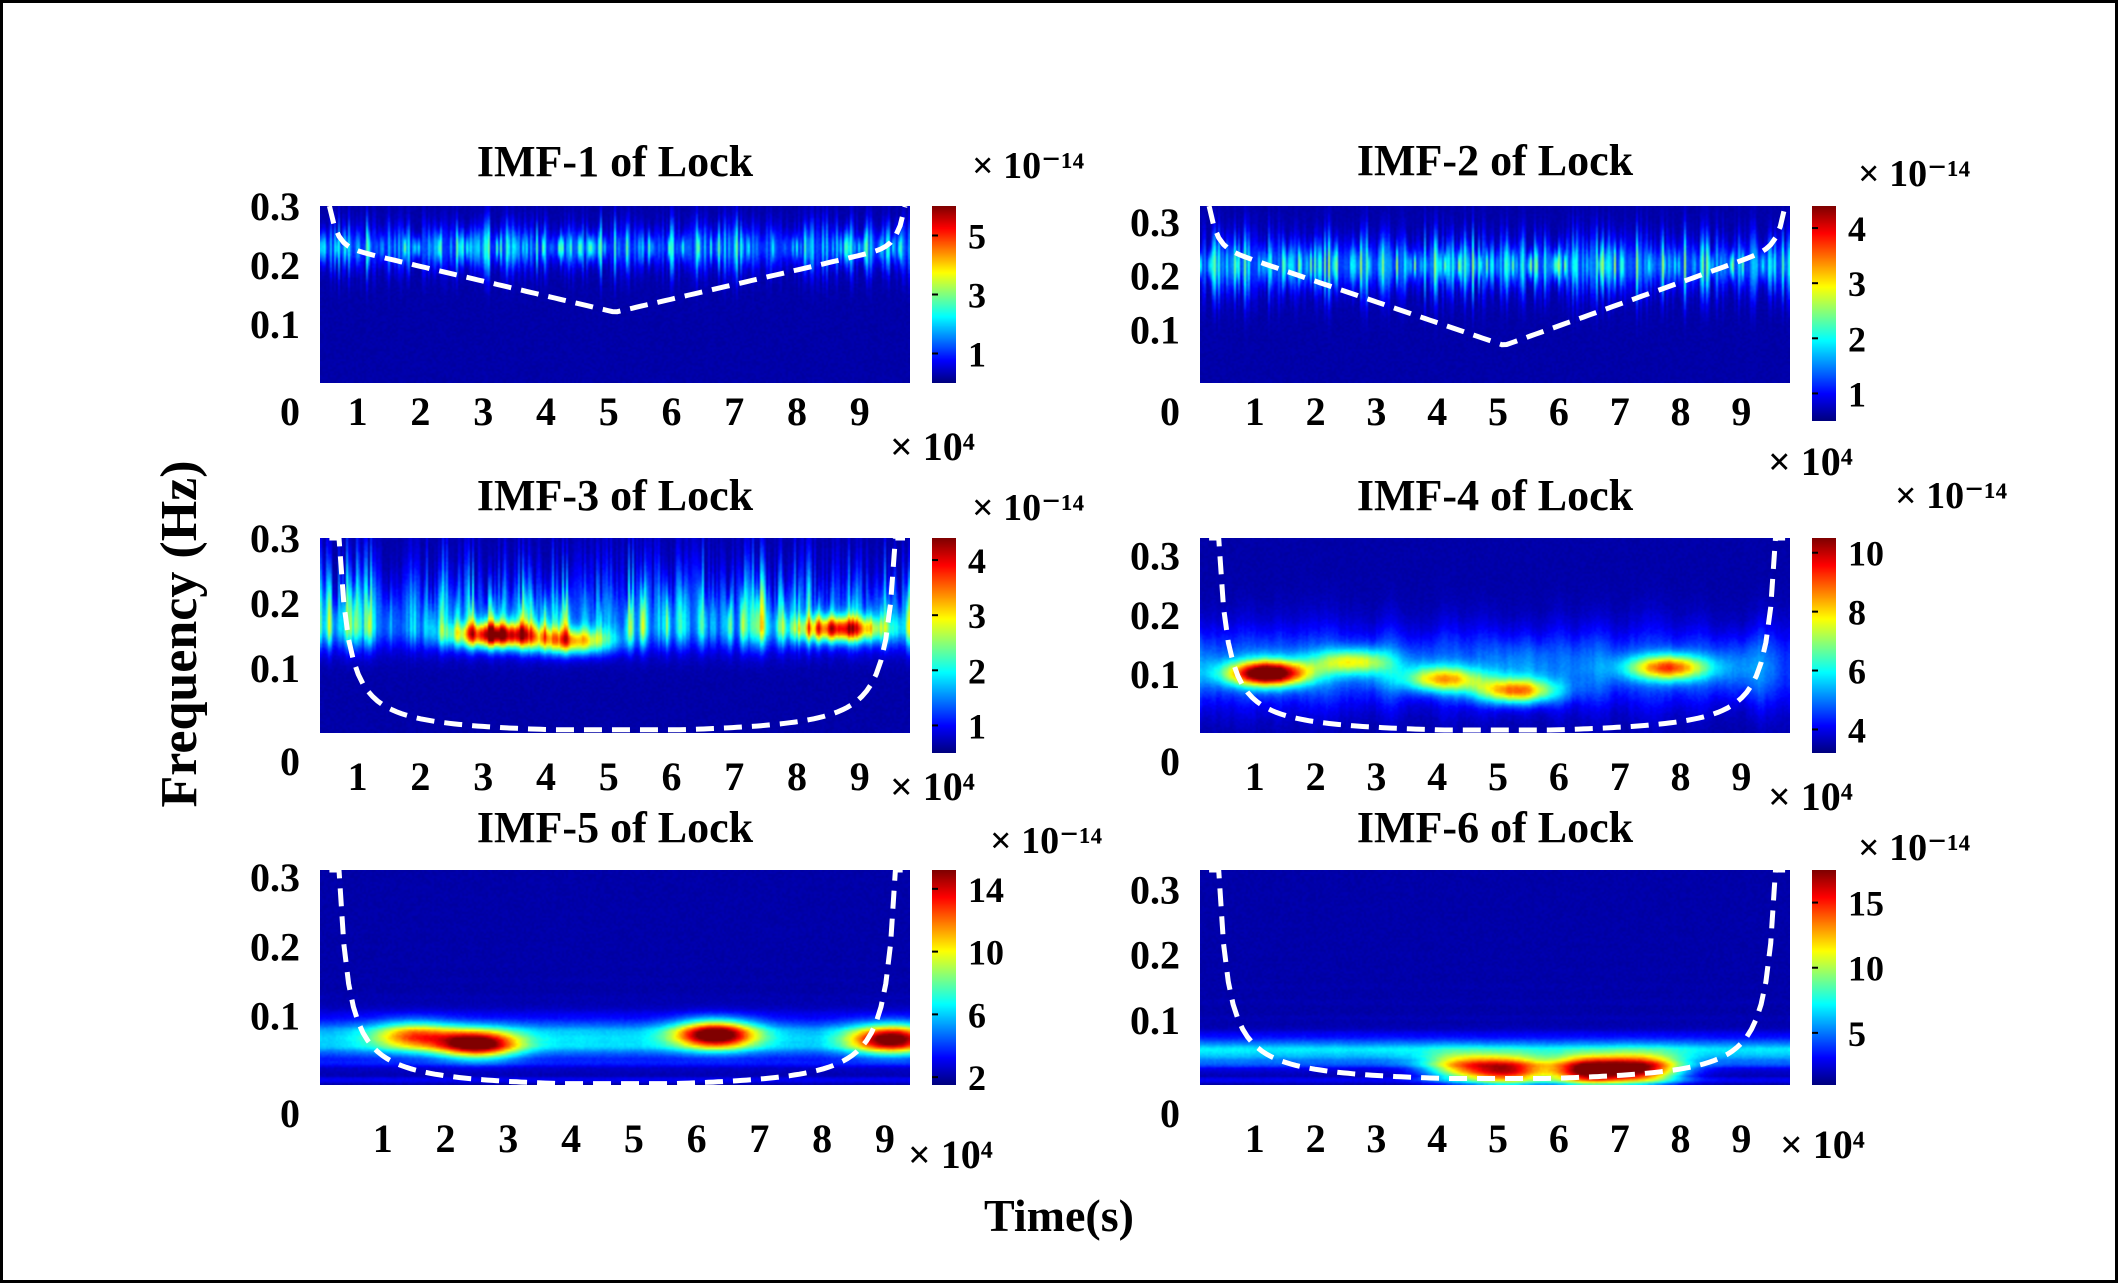 This screenshot has width=2118, height=1283. What do you see at coordinates (615, 161) in the screenshot?
I see `panel-title: IMF-1 of Lock` at bounding box center [615, 161].